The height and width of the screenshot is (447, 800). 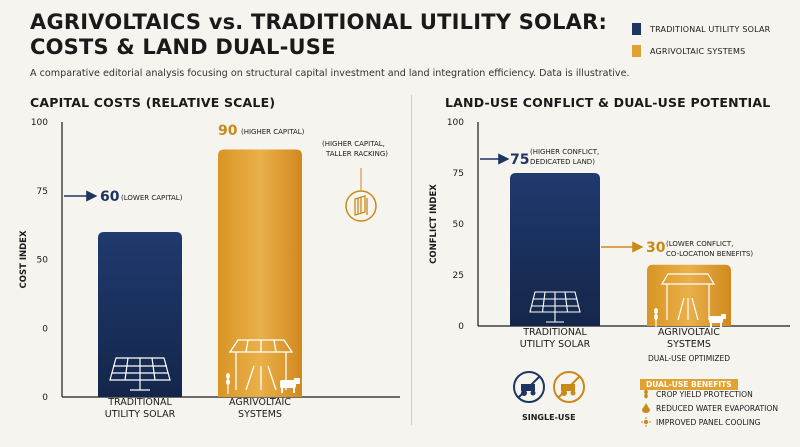 What do you see at coordinates (656, 317) in the screenshot?
I see `wheat-icon-right` at bounding box center [656, 317].